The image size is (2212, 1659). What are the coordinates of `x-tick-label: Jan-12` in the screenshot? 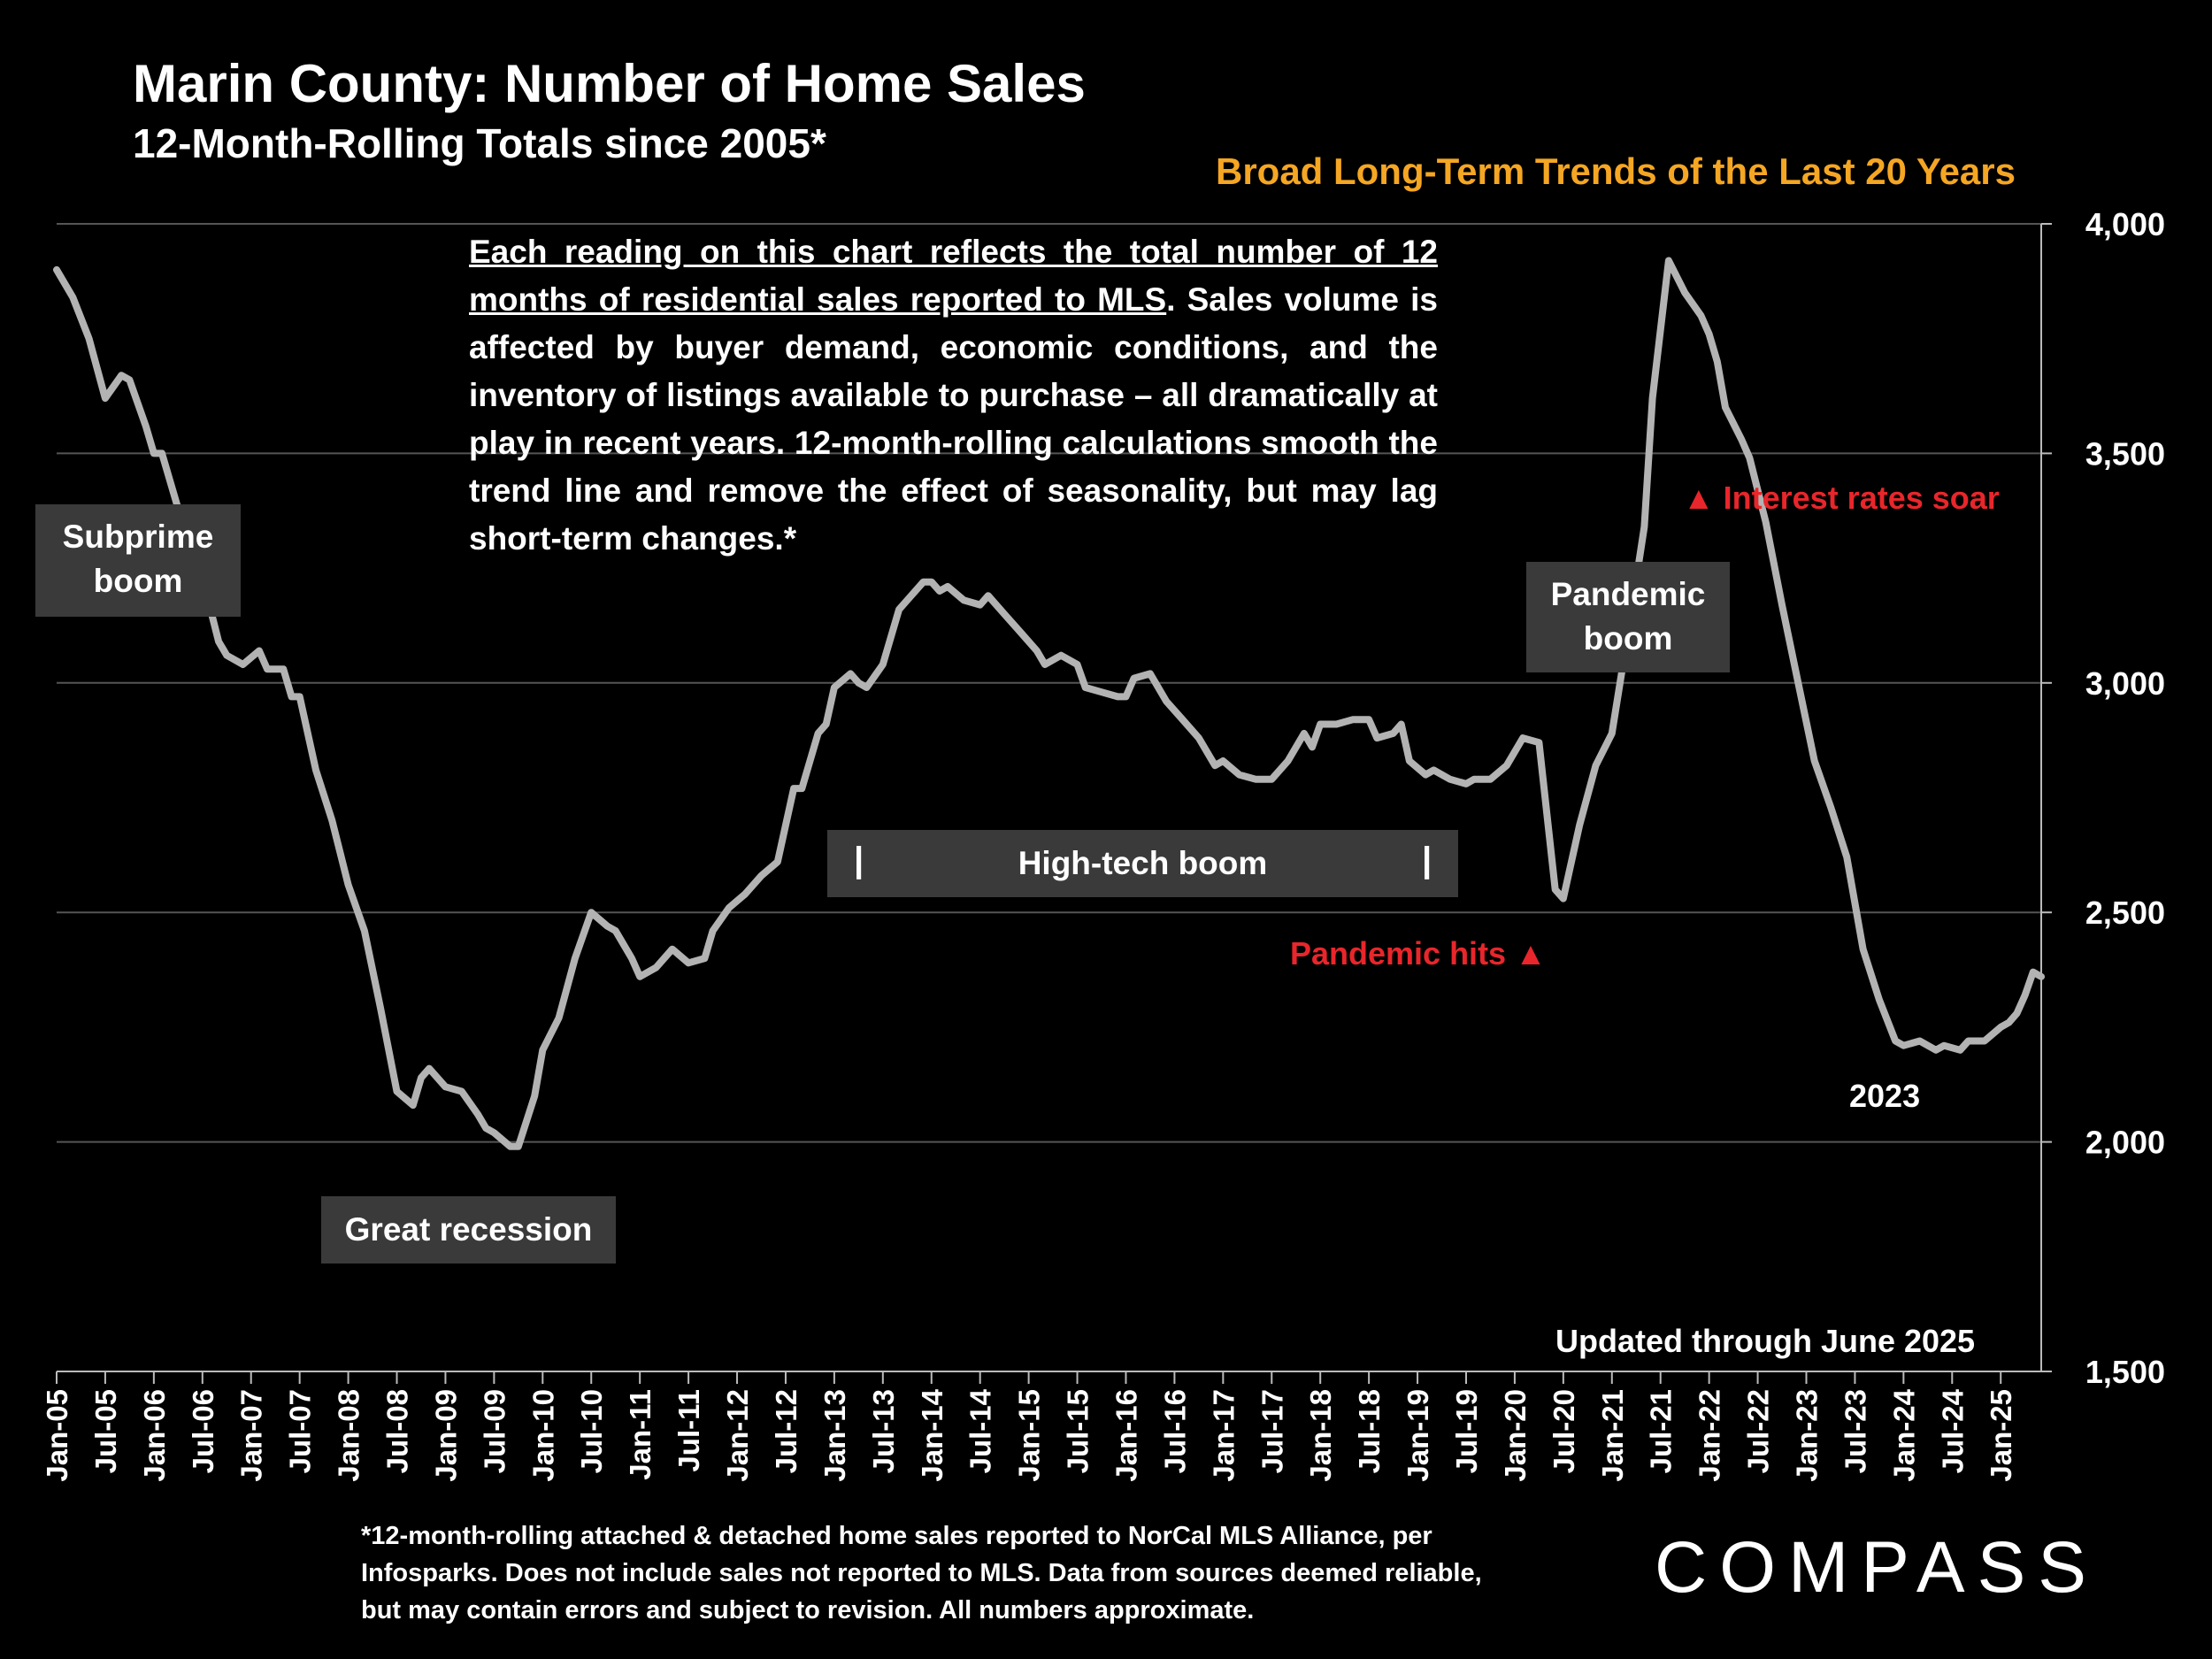 It's located at (738, 1436).